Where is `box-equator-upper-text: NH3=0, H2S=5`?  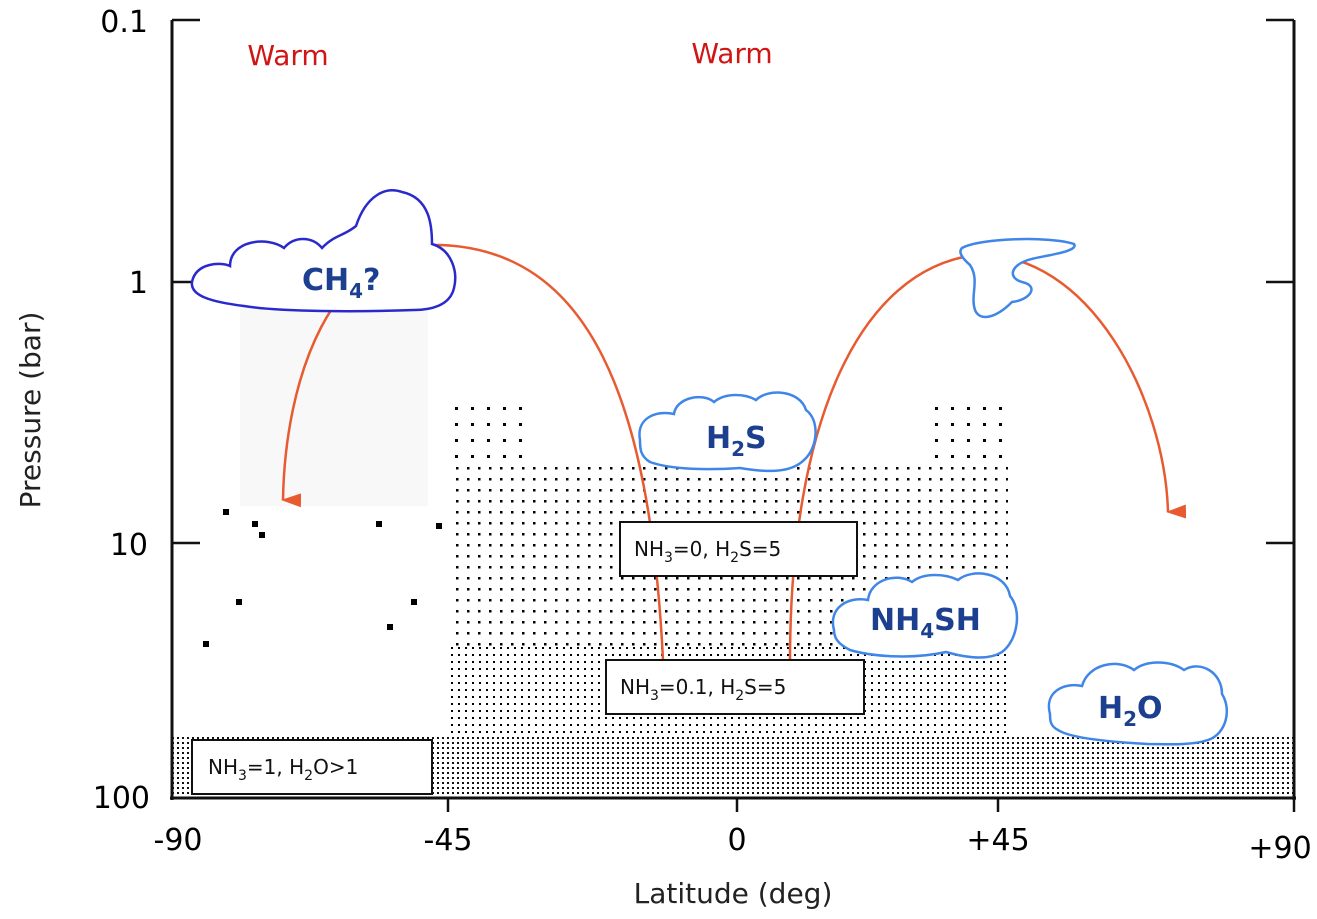
box-equator-upper-text: NH3=0, H2S=5 is located at coordinates (707, 551).